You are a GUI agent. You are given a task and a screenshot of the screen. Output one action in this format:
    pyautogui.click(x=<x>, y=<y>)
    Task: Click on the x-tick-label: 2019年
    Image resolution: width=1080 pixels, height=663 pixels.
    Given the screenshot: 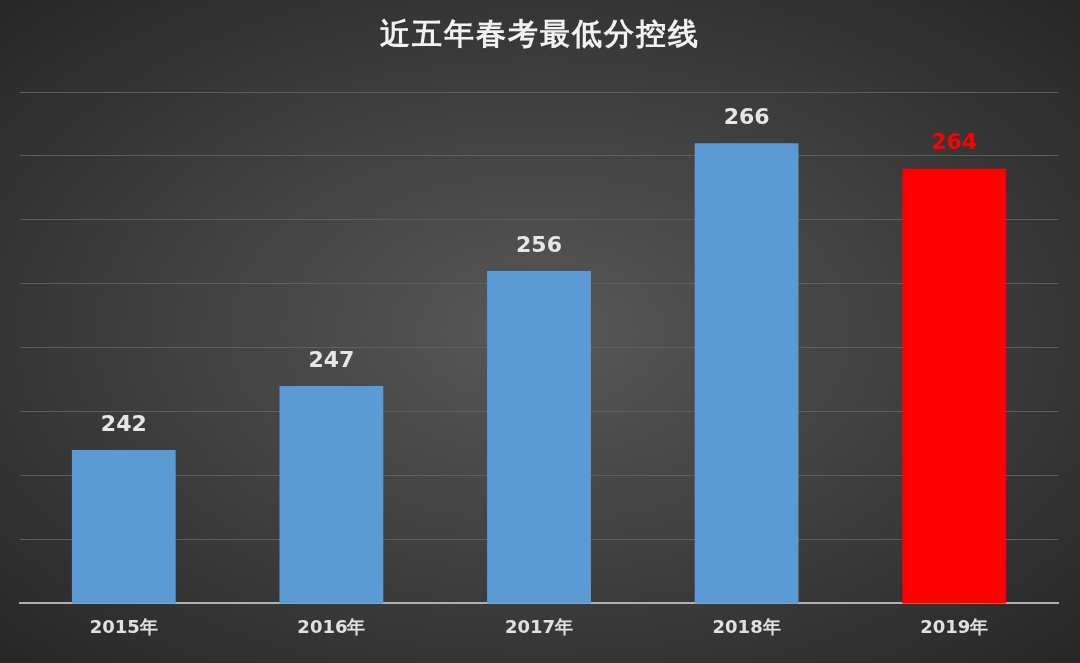 What is the action you would take?
    pyautogui.click(x=954, y=626)
    